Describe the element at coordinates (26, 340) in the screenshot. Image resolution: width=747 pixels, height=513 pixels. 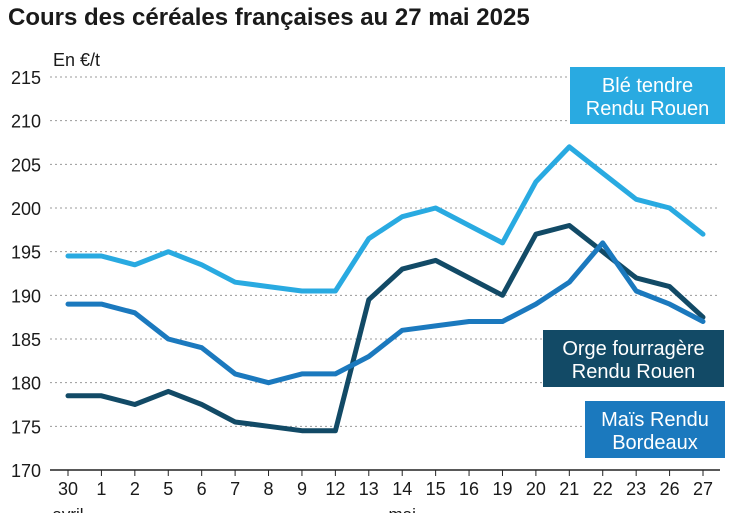
I see `y-tick-label: 185` at that location.